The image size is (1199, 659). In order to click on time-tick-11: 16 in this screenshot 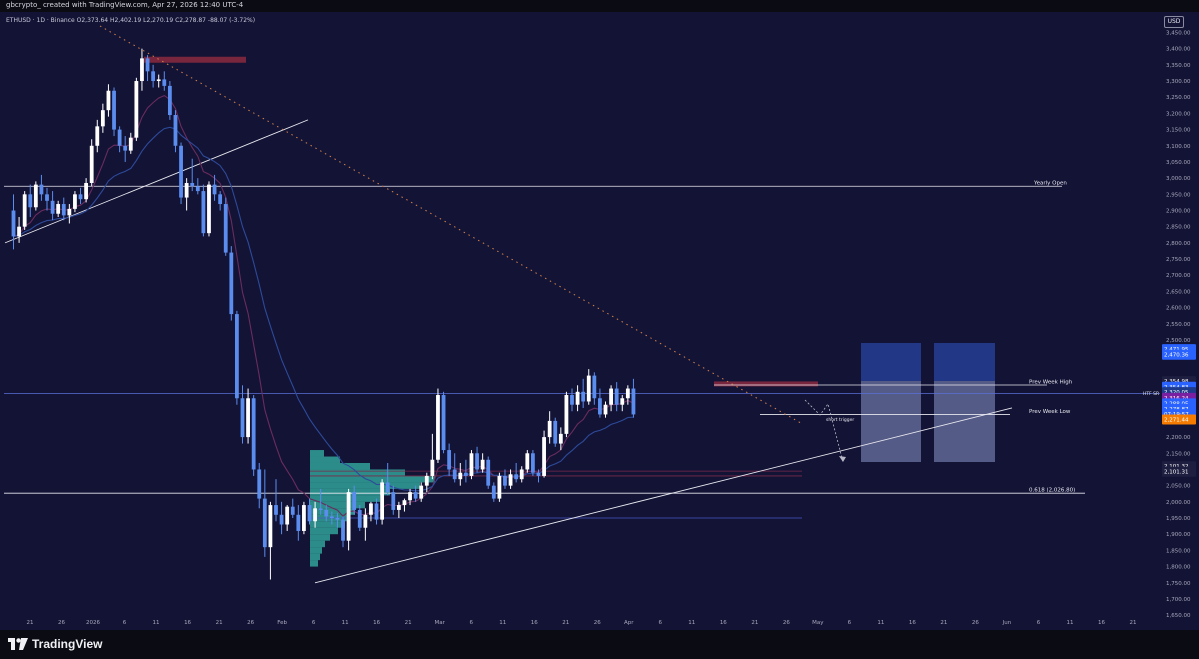, I will do `click(376, 623)`.